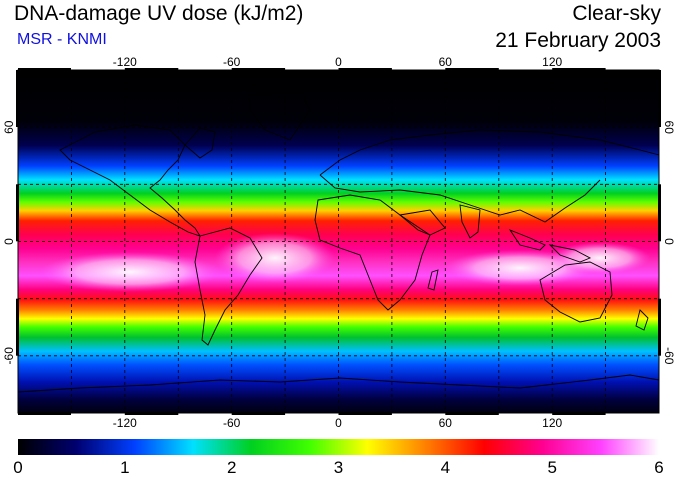 This screenshot has width=678, height=480. Describe the element at coordinates (231, 467) in the screenshot. I see `colorbar-label: 2` at that location.